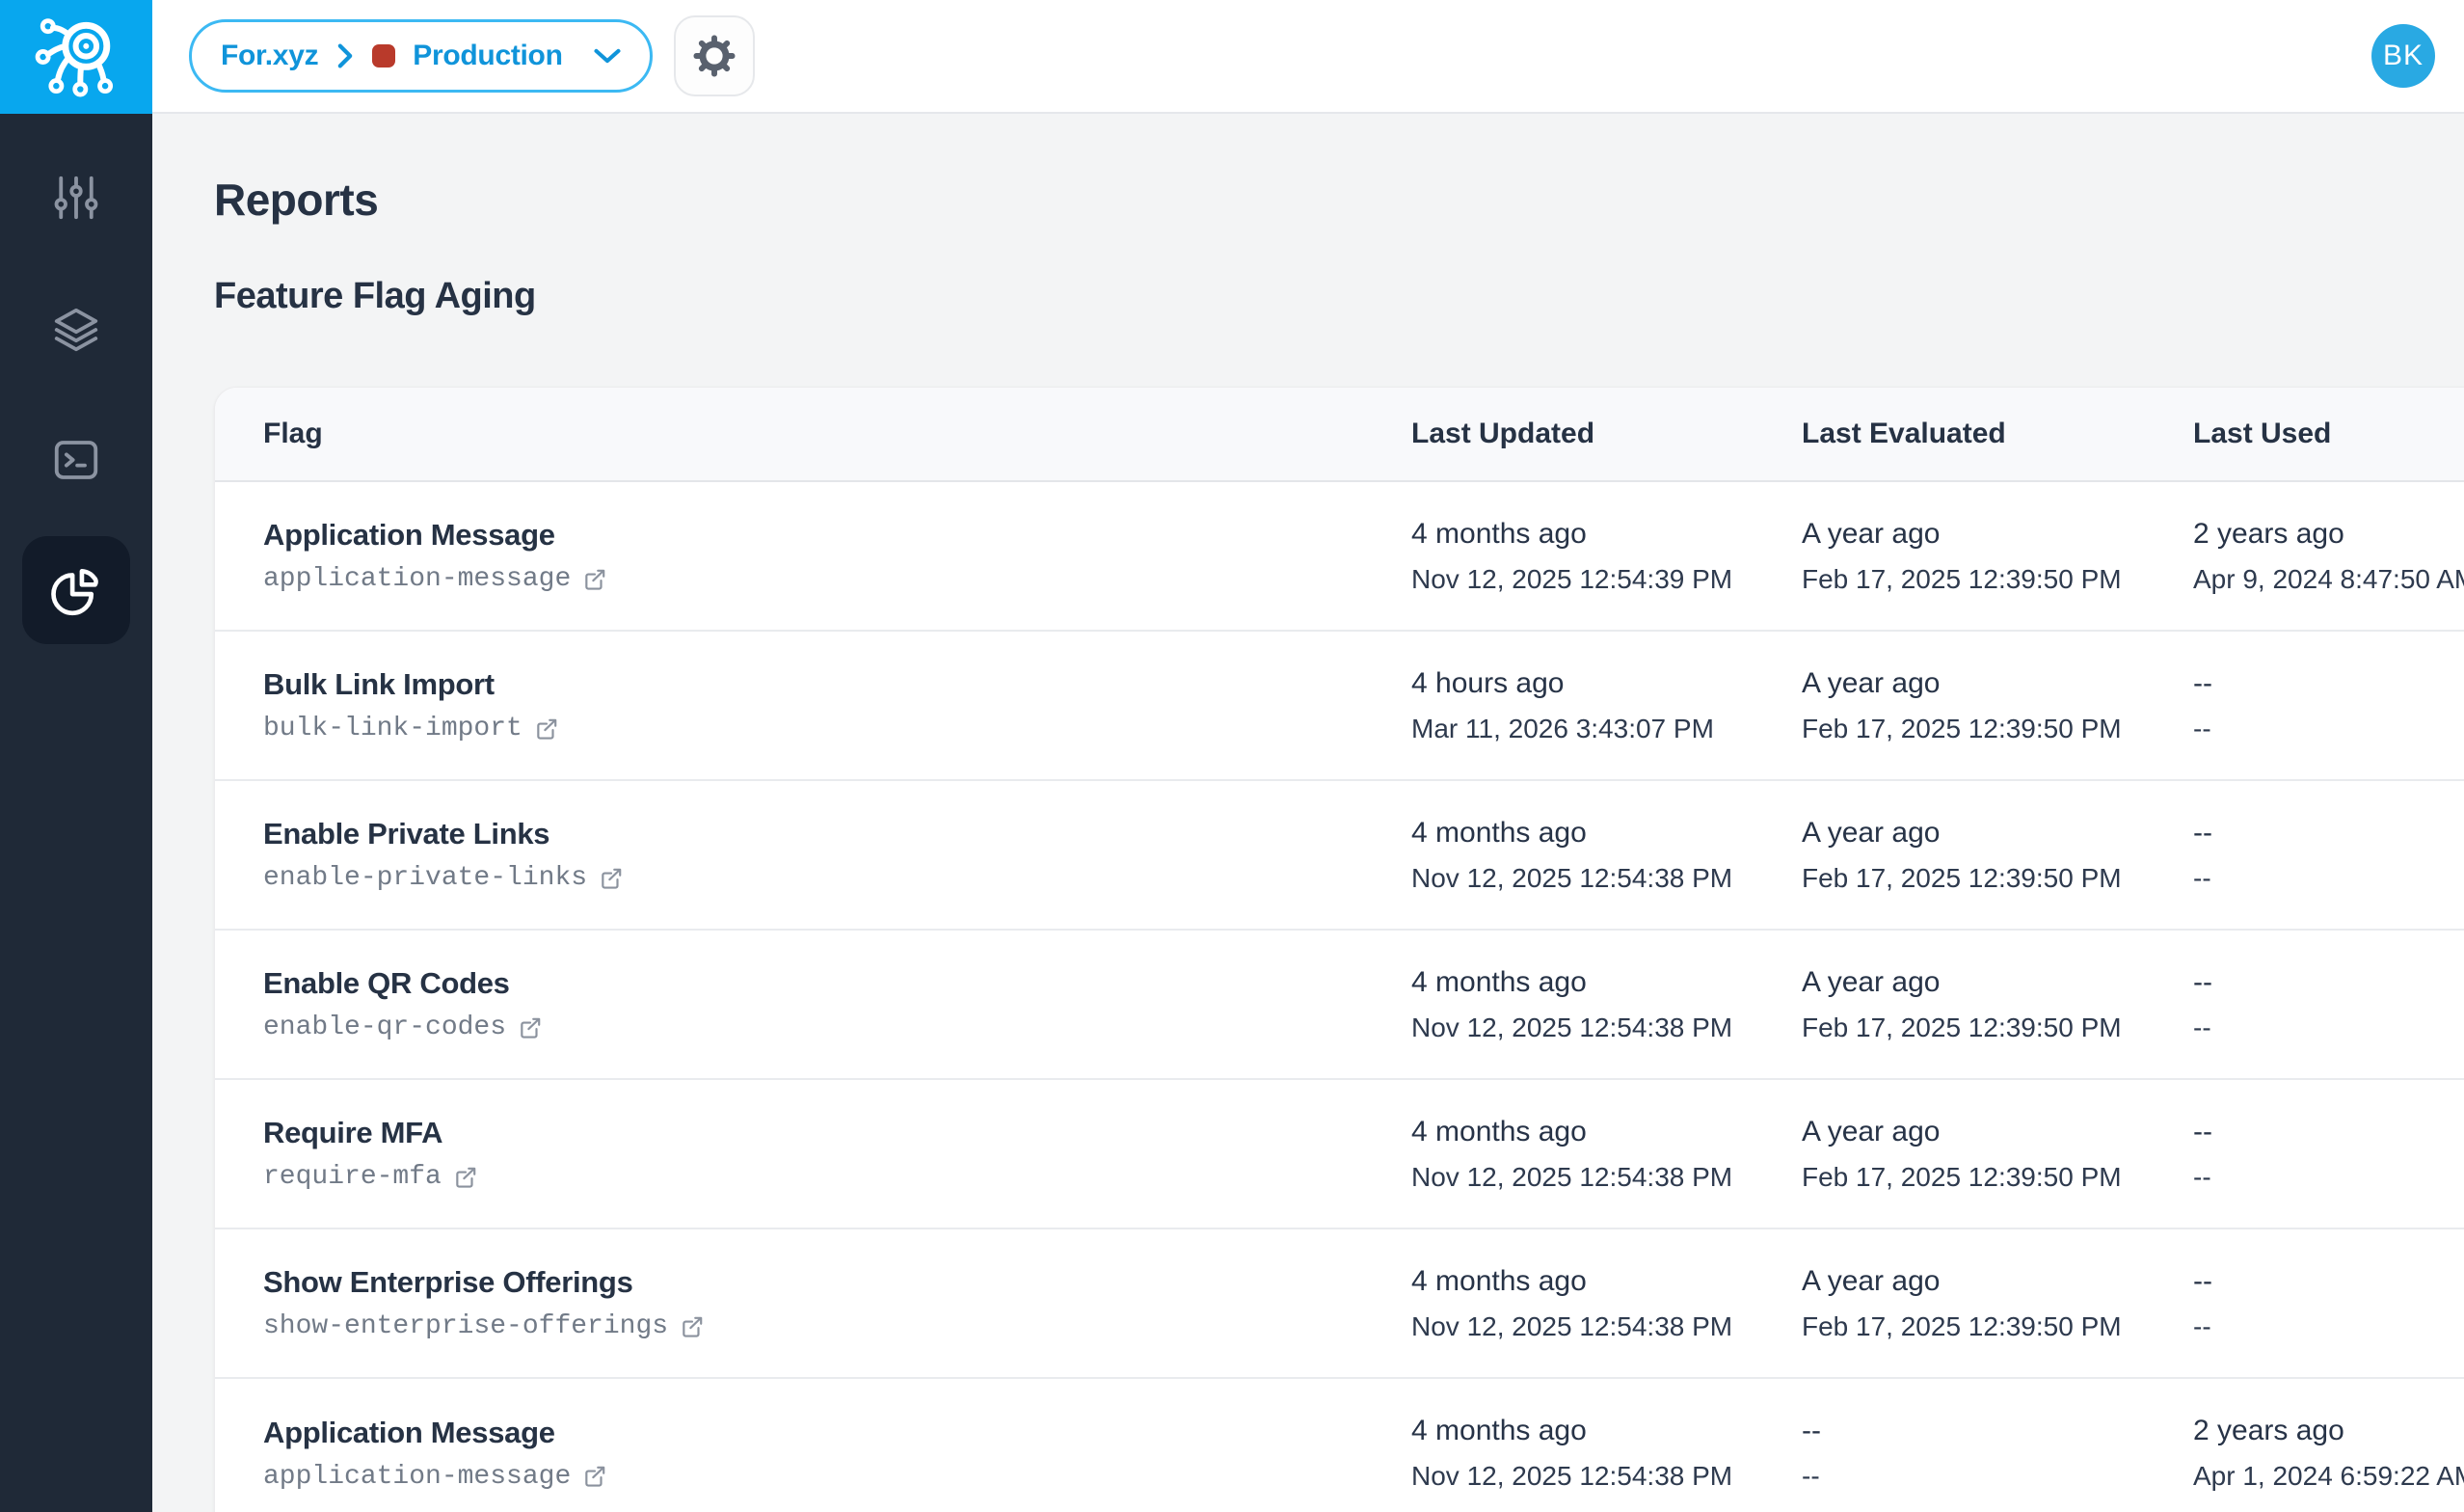  What do you see at coordinates (2403, 56) in the screenshot?
I see `user-avatar: BK` at bounding box center [2403, 56].